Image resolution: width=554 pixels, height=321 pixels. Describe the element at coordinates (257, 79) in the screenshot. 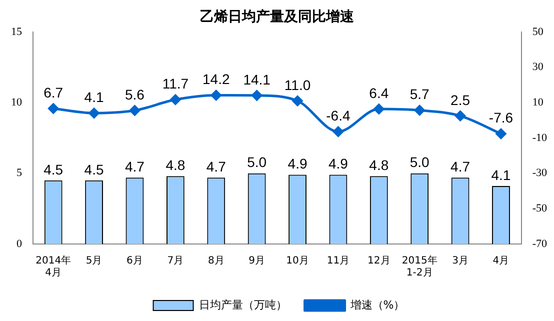

I see `data-label: 14.1` at that location.